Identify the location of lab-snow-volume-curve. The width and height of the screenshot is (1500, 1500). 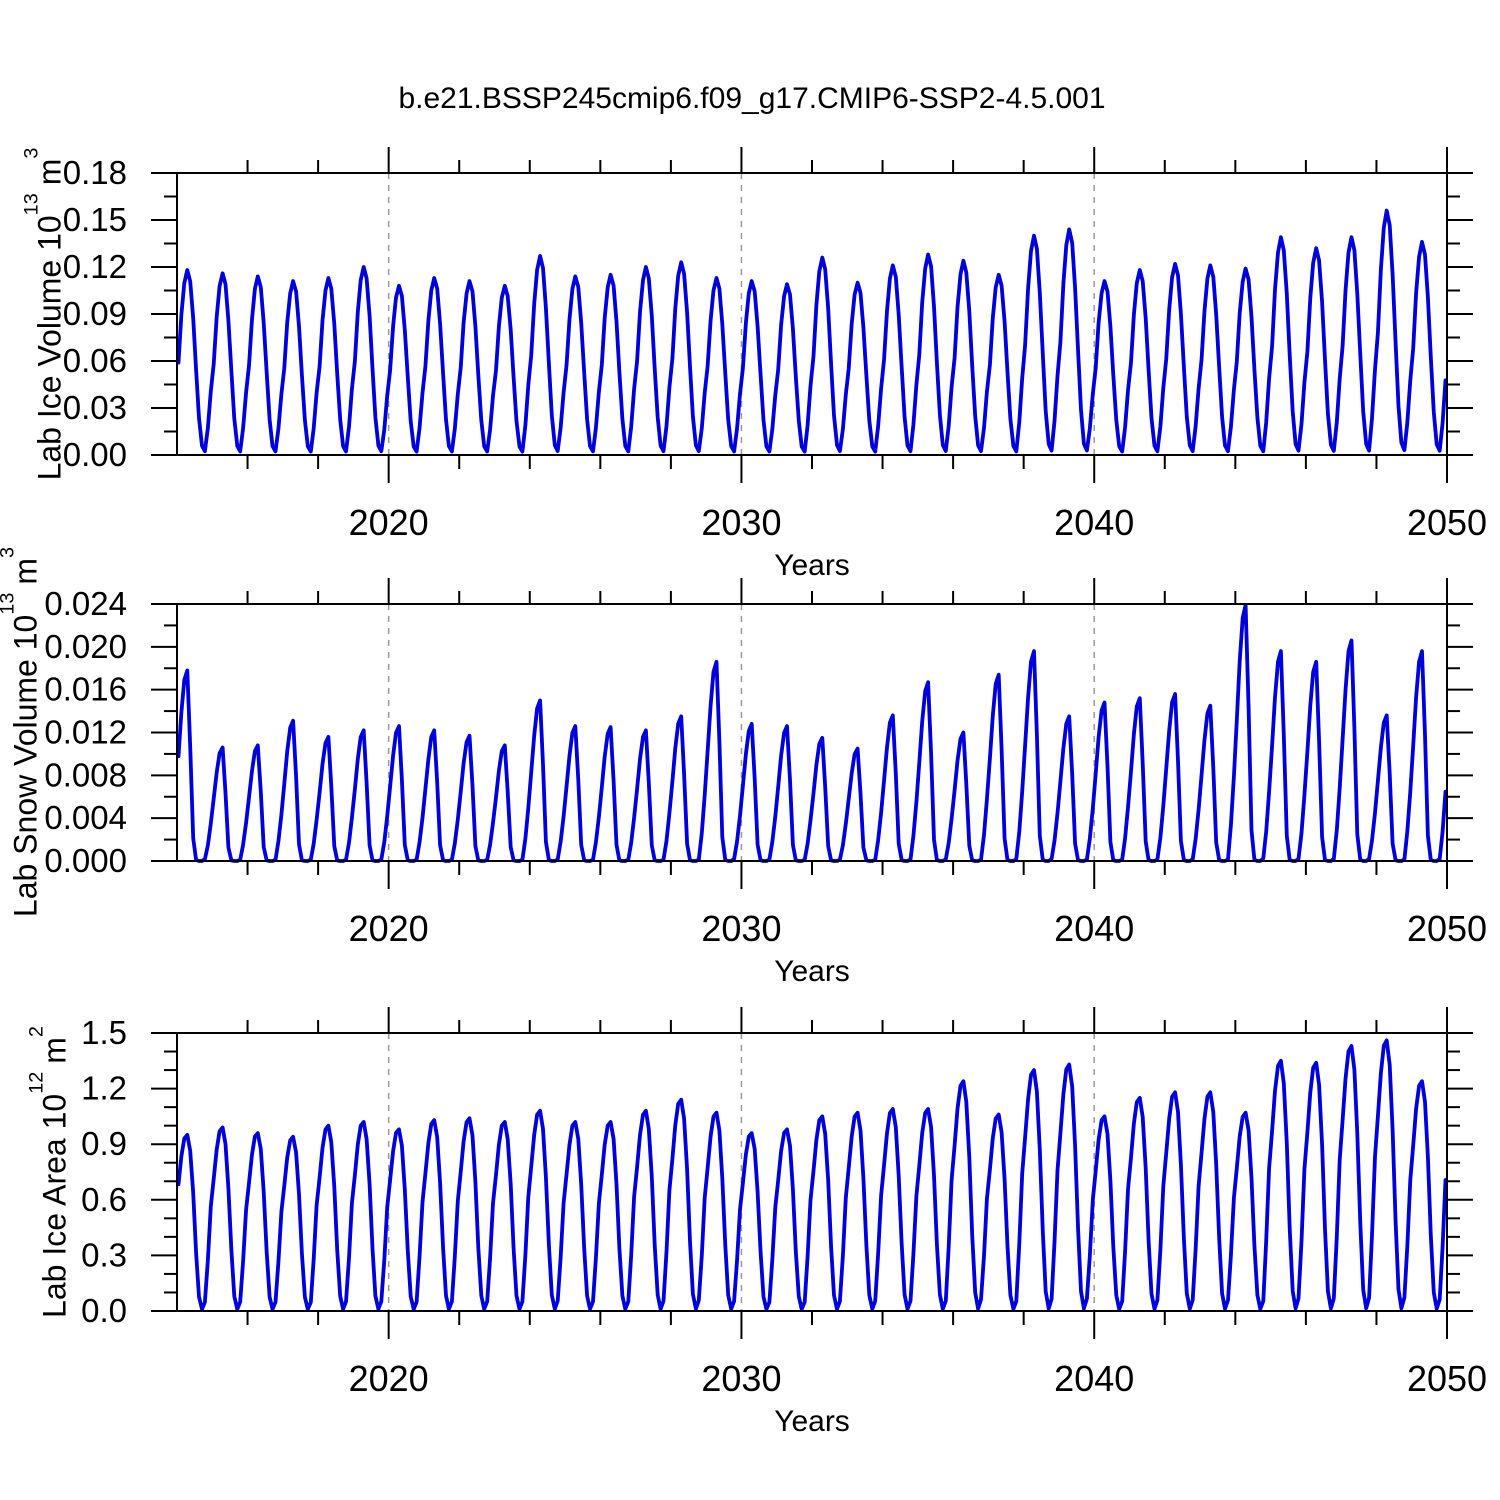
(812, 733).